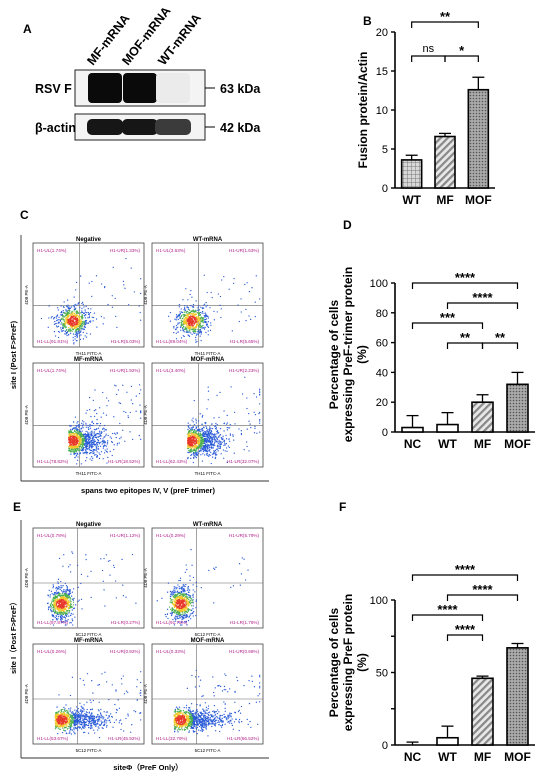 Image resolution: width=550 pixels, height=775 pixels. Describe the element at coordinates (367, 21) in the screenshot. I see `panel-letter-b: B` at that location.